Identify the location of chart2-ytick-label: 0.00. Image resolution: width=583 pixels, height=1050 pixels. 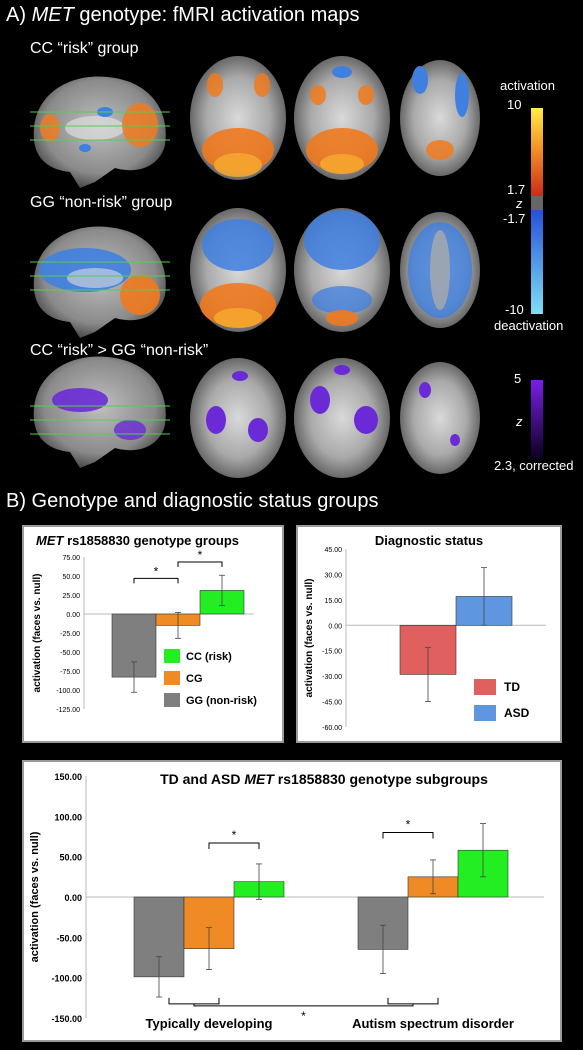
(335, 626).